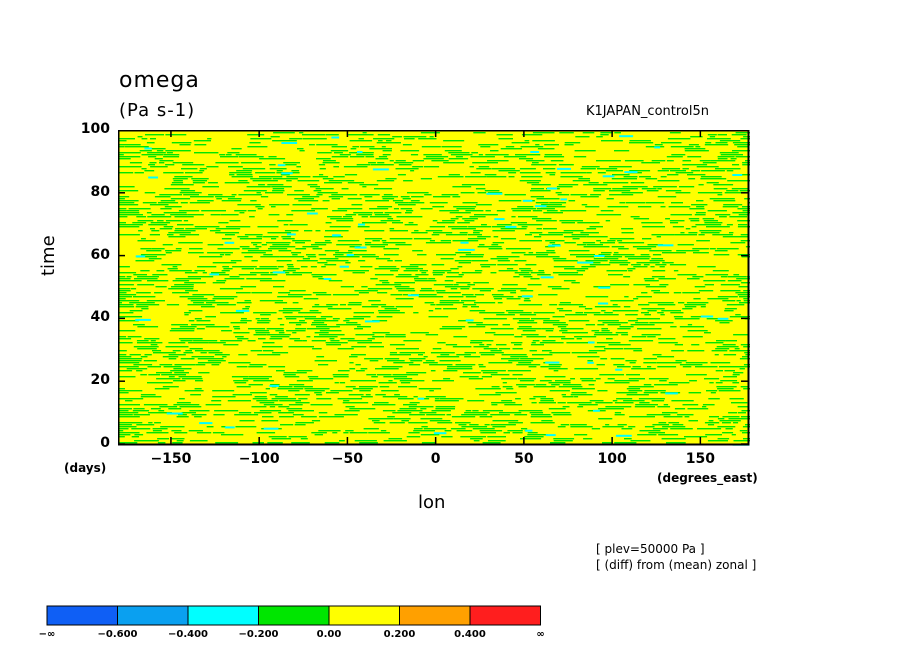 The width and height of the screenshot is (904, 654). I want to click on colorbar-label: 0.400, so click(470, 634).